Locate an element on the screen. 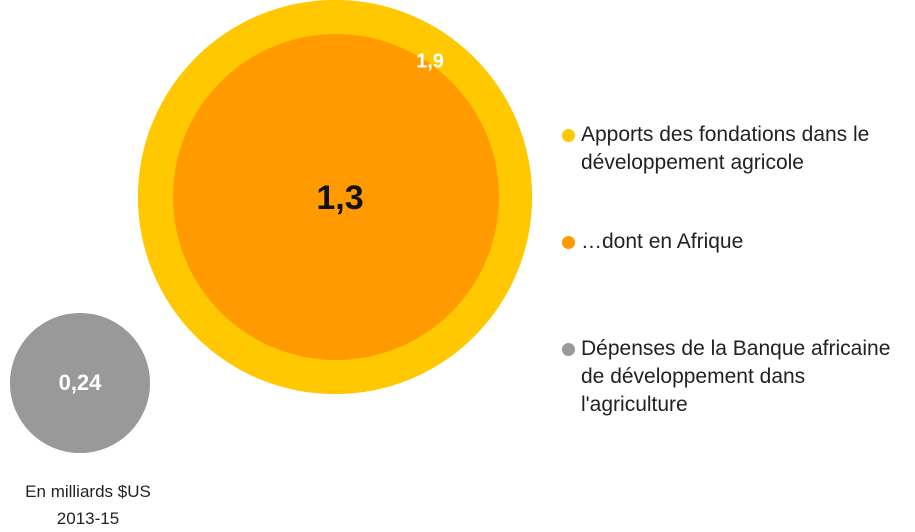 This screenshot has width=915, height=532. bubble is located at coordinates (80, 383).